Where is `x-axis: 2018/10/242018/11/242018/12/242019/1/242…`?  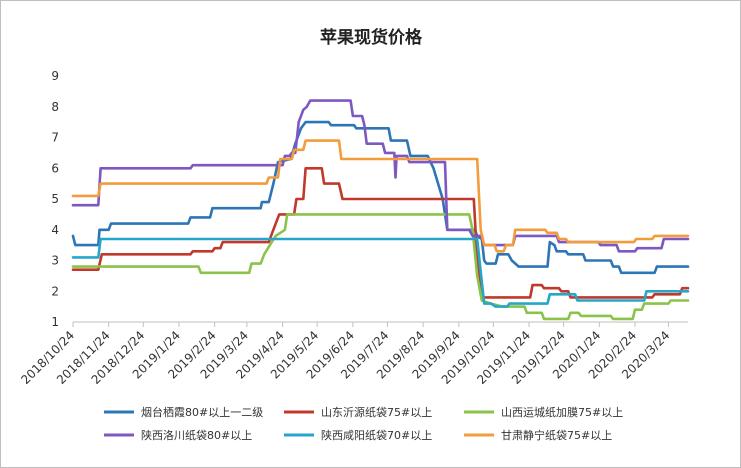 x-axis: 2018/10/242018/11/242018/12/242019/1/242… is located at coordinates (353, 354).